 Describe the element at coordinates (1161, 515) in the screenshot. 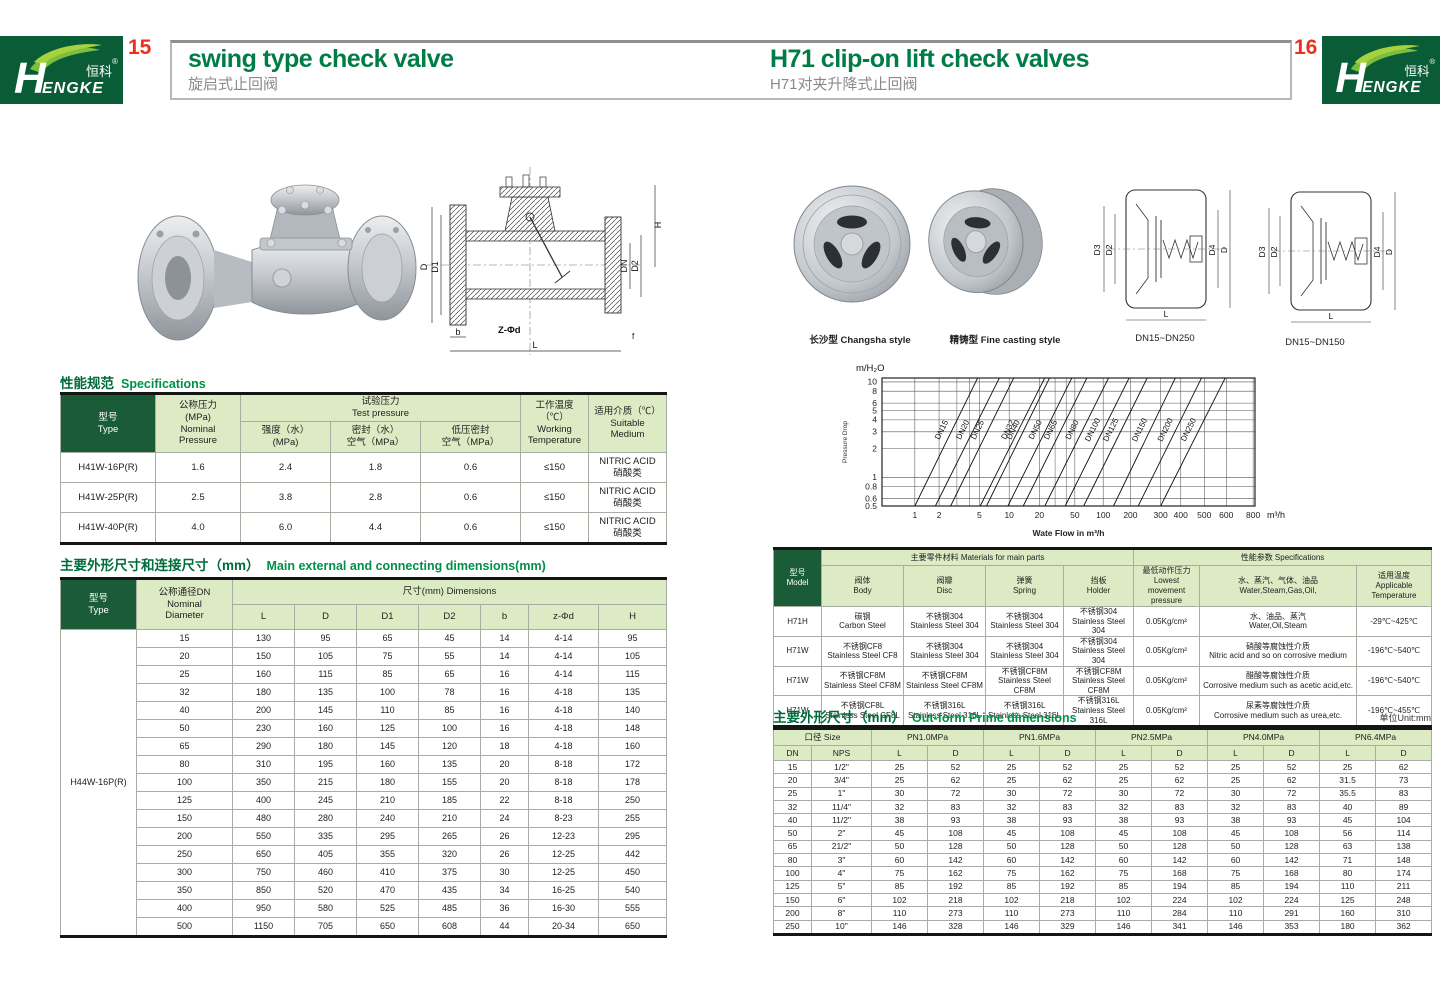

I see `x-tick-label: 300` at that location.